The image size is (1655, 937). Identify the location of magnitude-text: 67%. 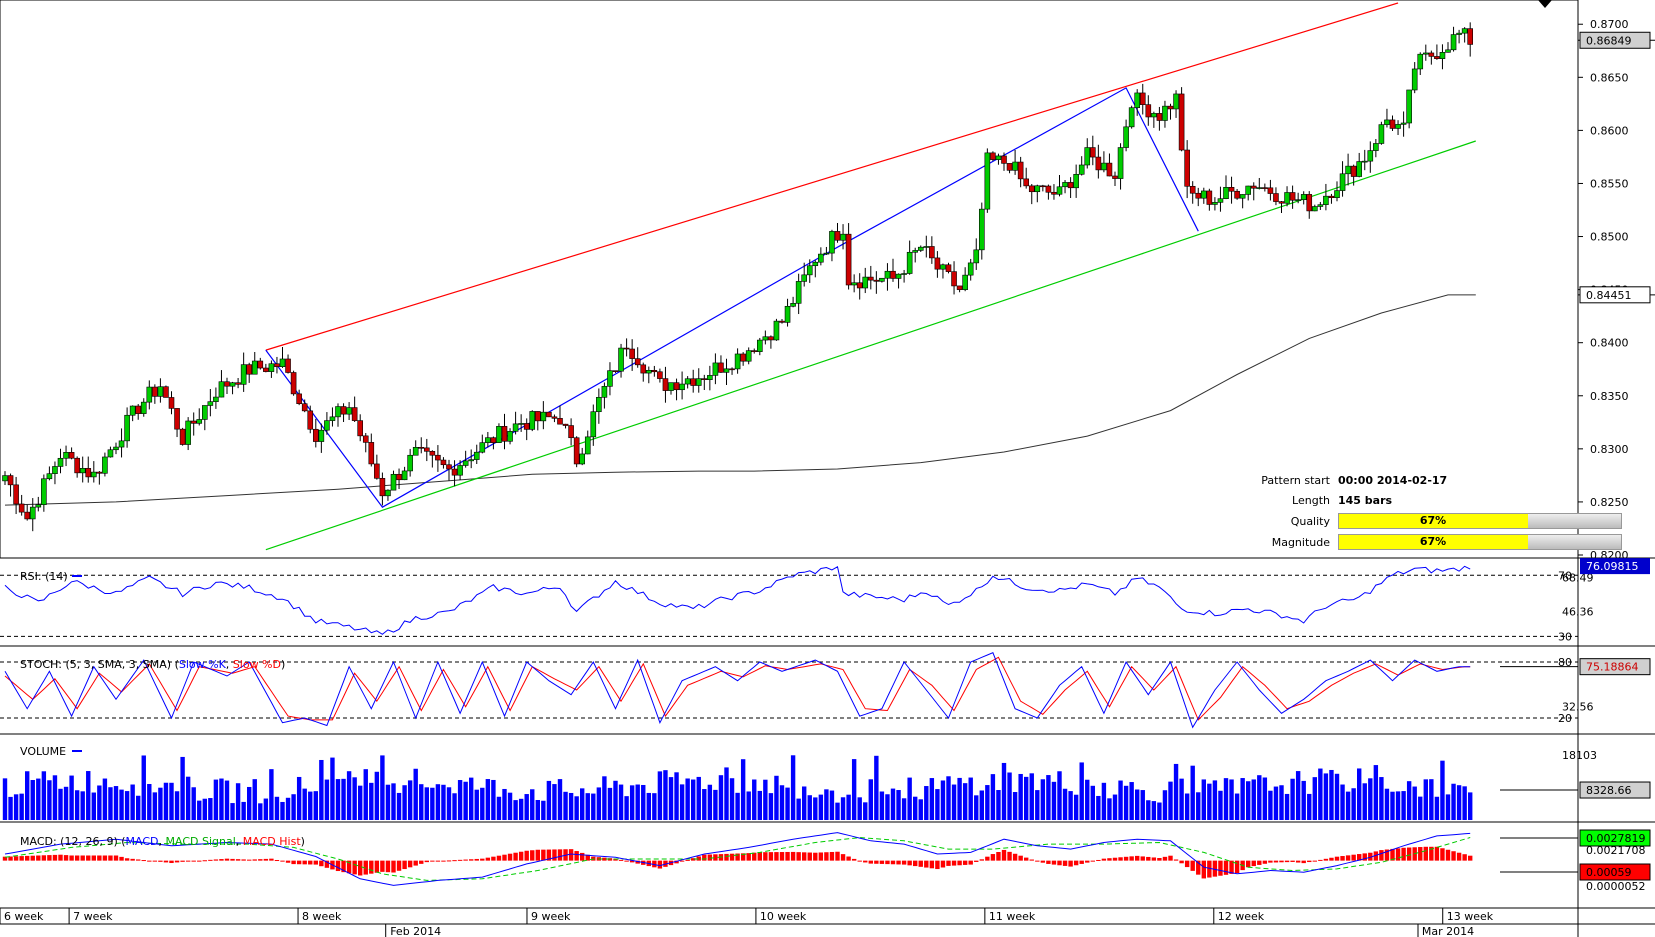
(1433, 541).